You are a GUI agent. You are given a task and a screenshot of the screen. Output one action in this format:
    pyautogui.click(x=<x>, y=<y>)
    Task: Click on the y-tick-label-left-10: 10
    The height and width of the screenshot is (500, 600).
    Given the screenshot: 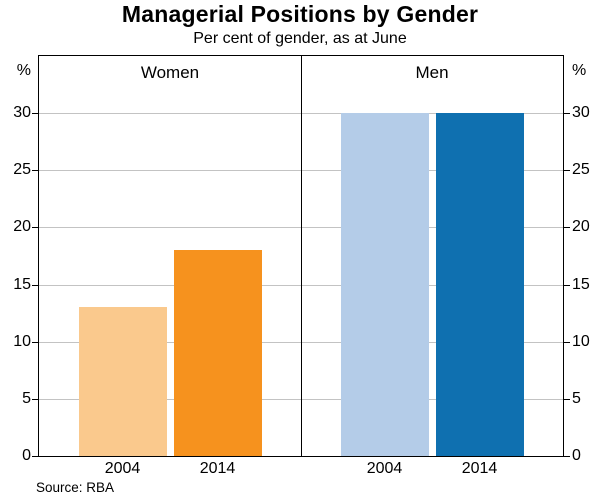 What is the action you would take?
    pyautogui.click(x=22, y=341)
    